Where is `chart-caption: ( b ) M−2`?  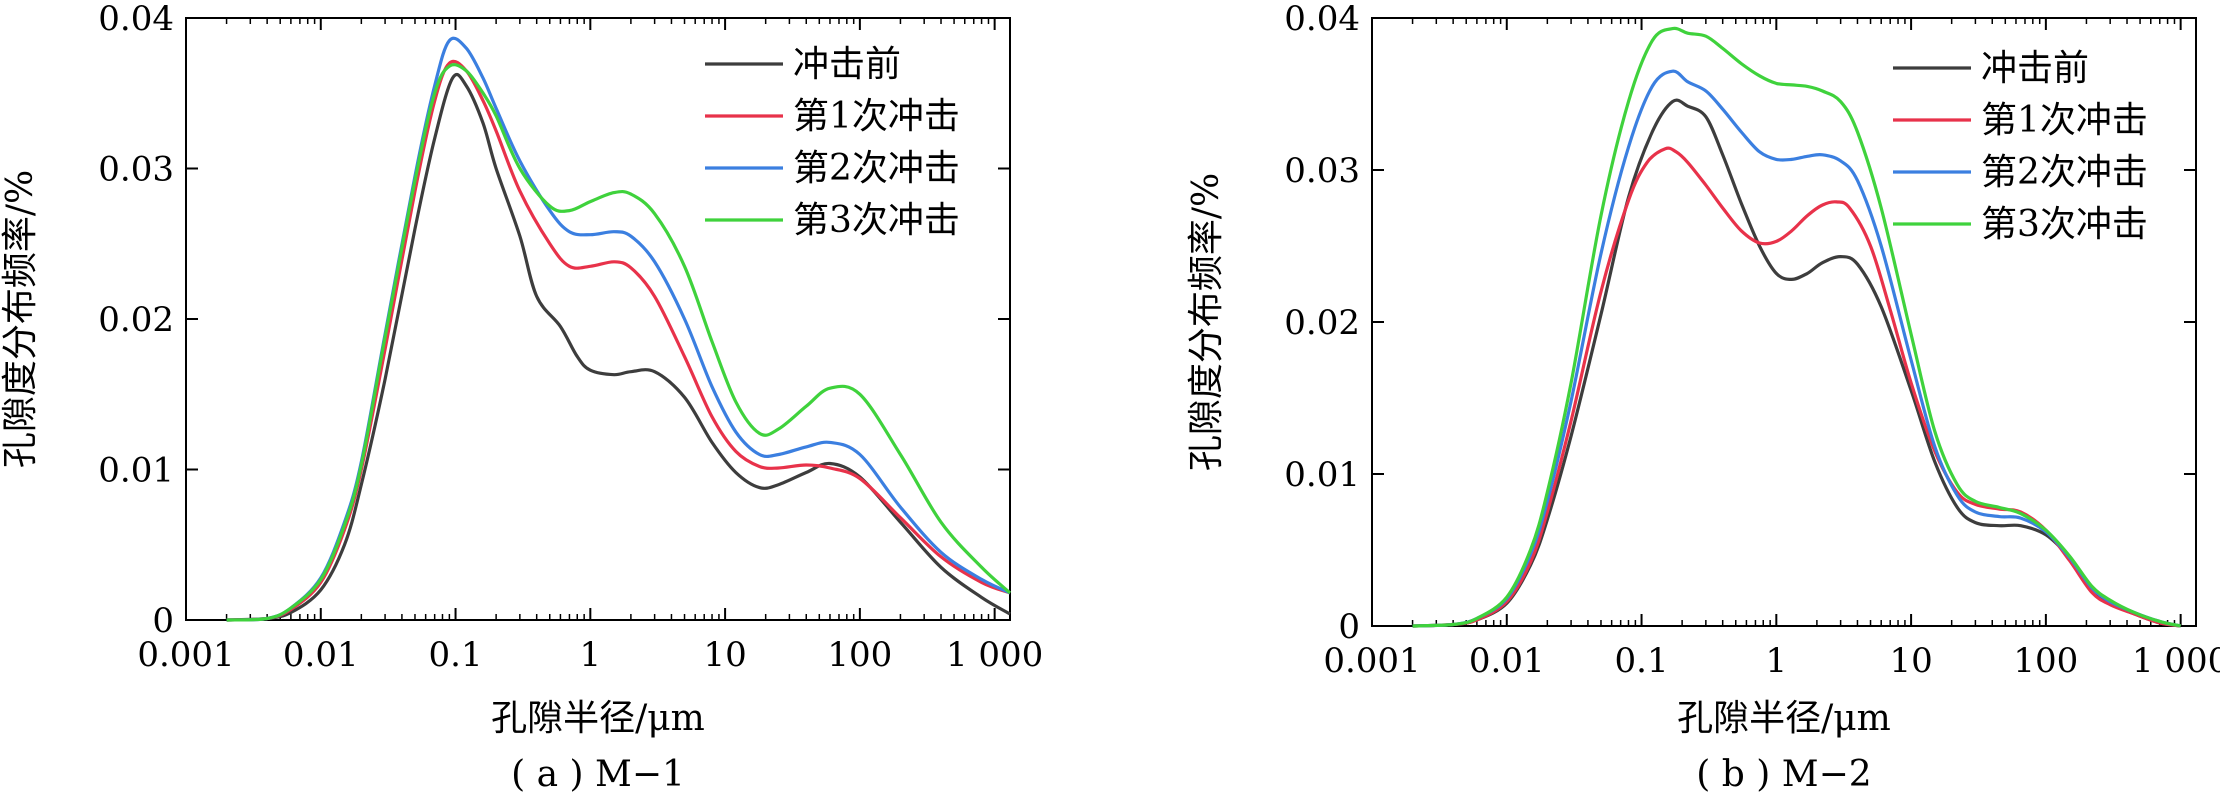
chart-caption: ( b ) M−2 is located at coordinates (1783, 774).